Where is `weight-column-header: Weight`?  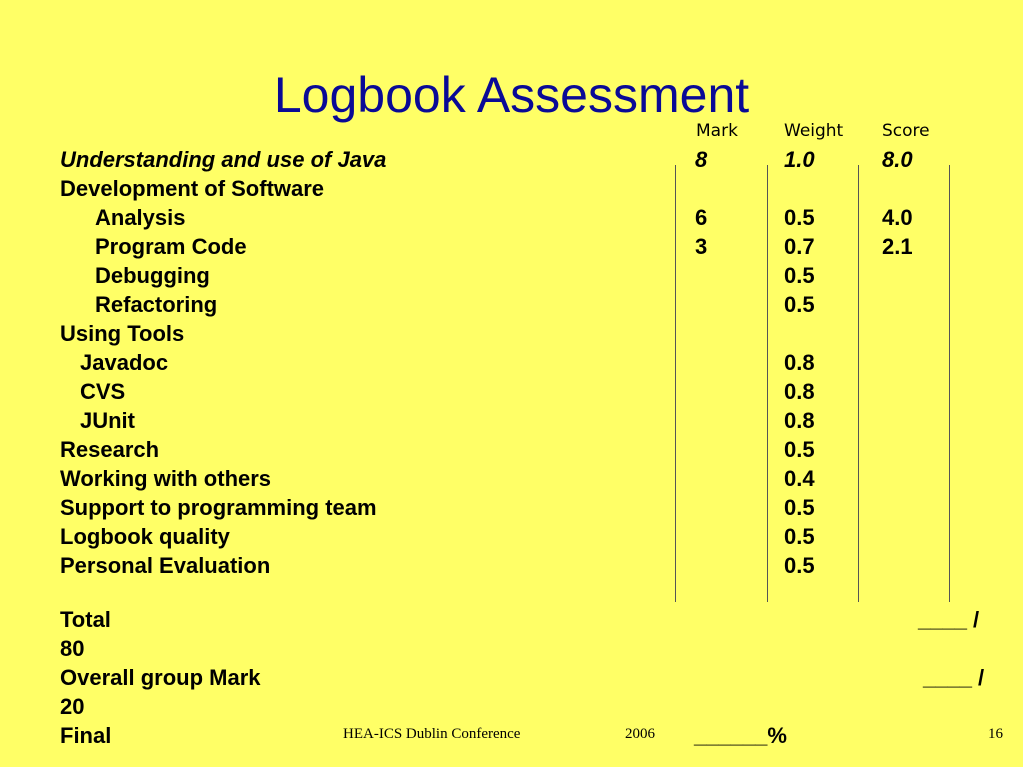
weight-column-header: Weight is located at coordinates (814, 131).